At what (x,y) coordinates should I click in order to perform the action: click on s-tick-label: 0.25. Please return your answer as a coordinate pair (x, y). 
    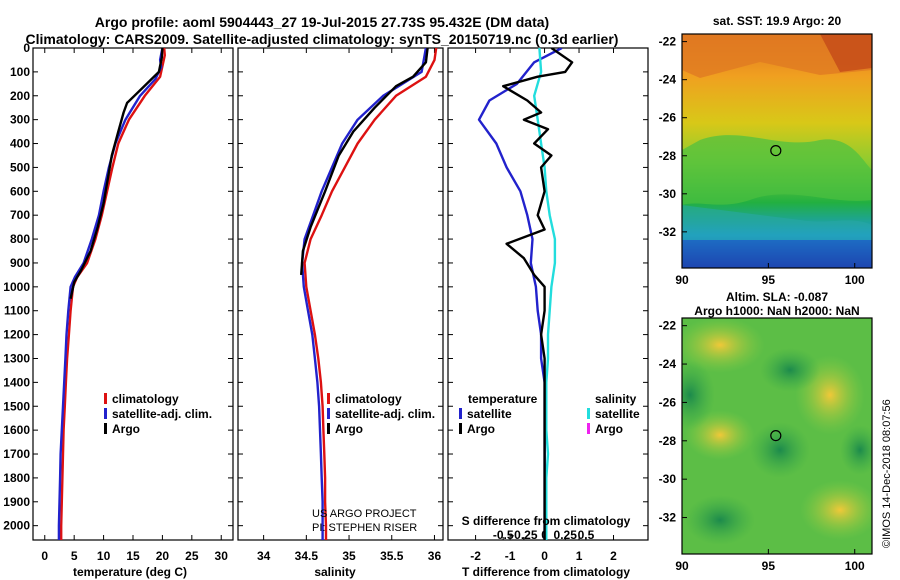
    Looking at the image, I should click on (566, 535).